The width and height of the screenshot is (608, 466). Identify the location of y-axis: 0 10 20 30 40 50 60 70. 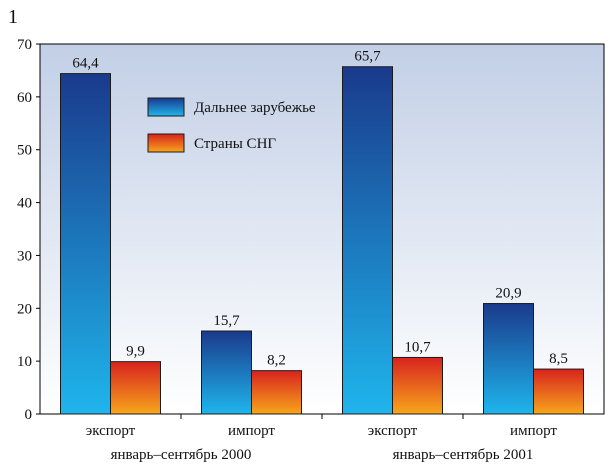
(28, 230).